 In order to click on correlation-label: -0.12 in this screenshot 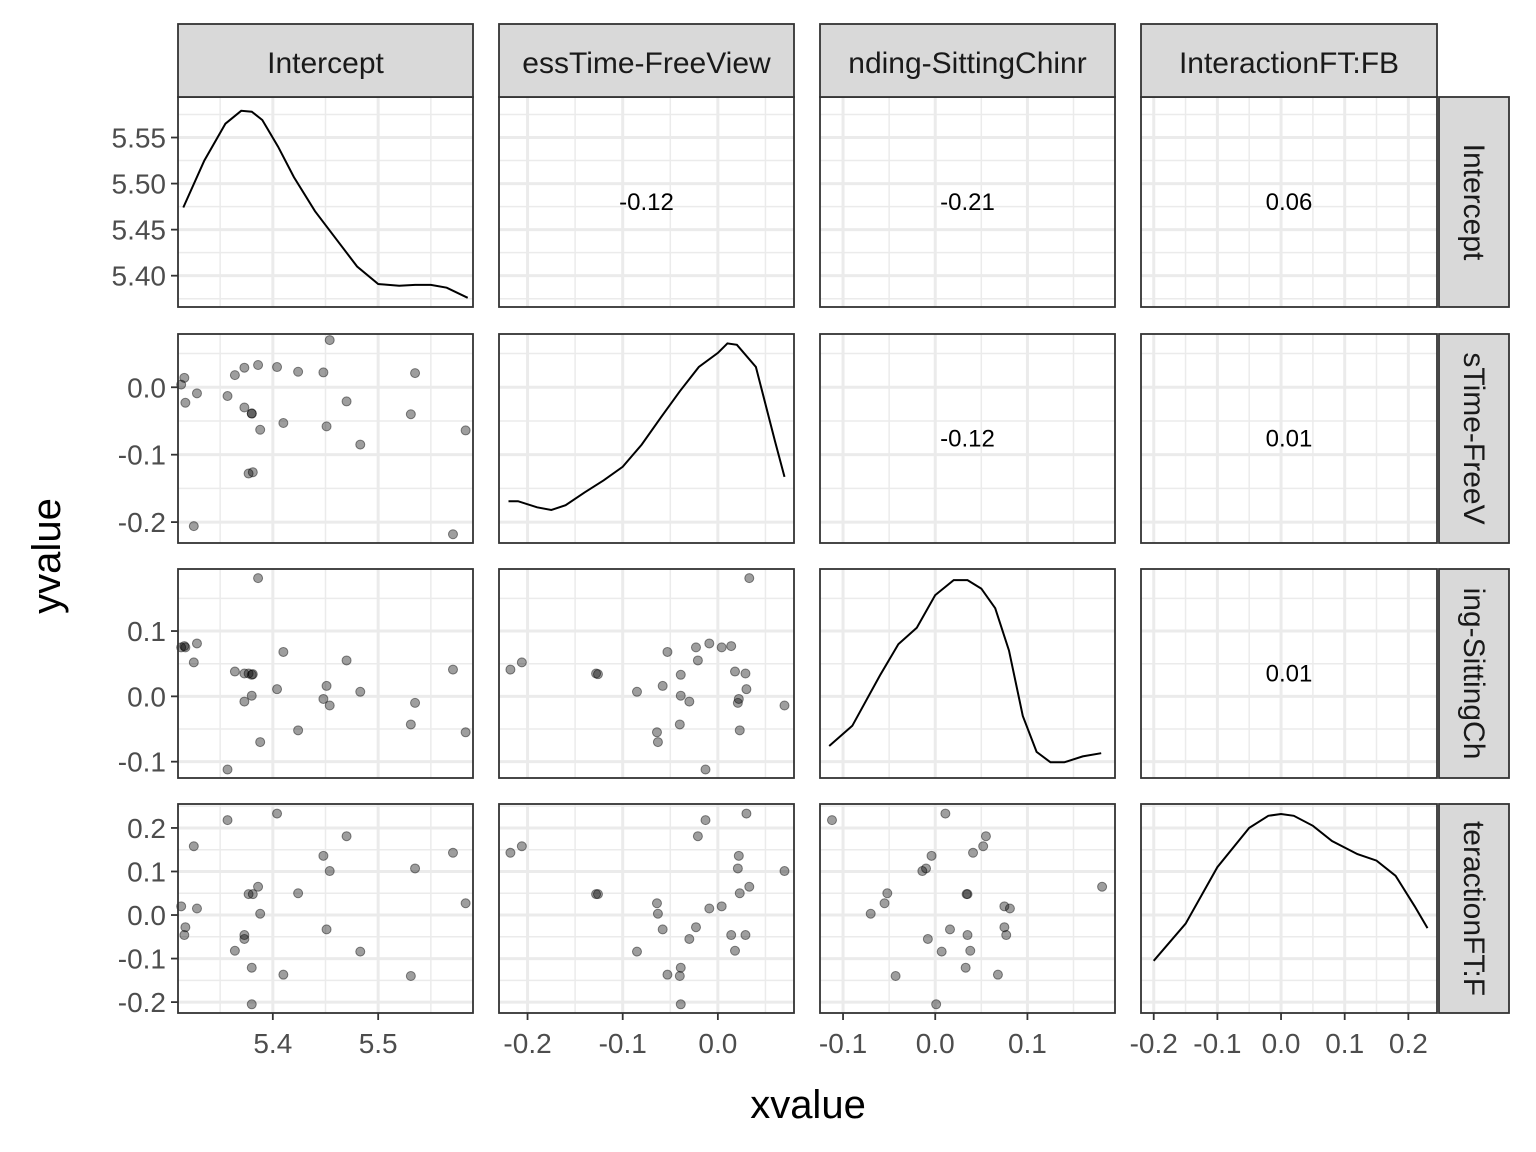, I will do `click(967, 439)`.